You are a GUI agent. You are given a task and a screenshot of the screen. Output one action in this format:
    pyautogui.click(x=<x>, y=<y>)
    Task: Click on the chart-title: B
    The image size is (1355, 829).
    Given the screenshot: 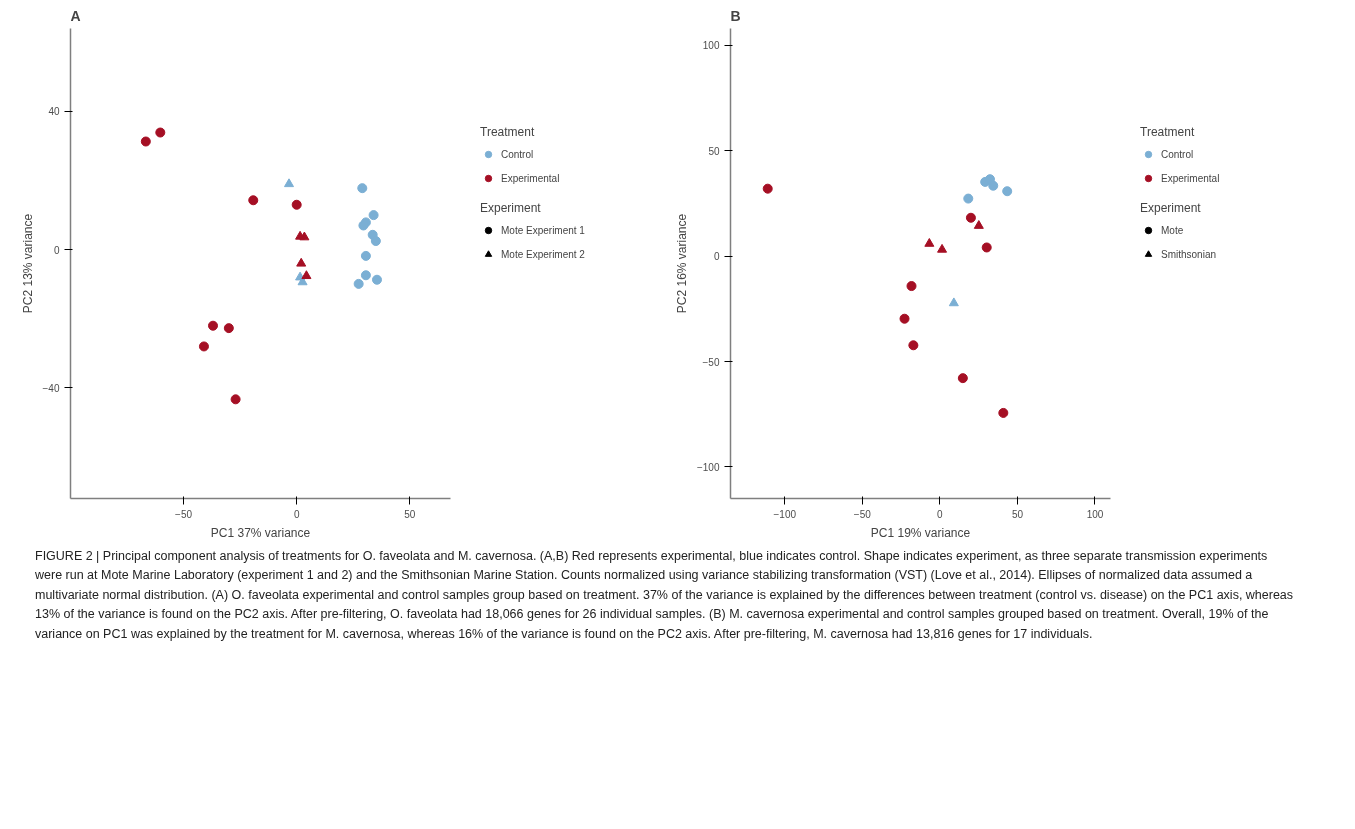 What is the action you would take?
    pyautogui.click(x=735, y=15)
    